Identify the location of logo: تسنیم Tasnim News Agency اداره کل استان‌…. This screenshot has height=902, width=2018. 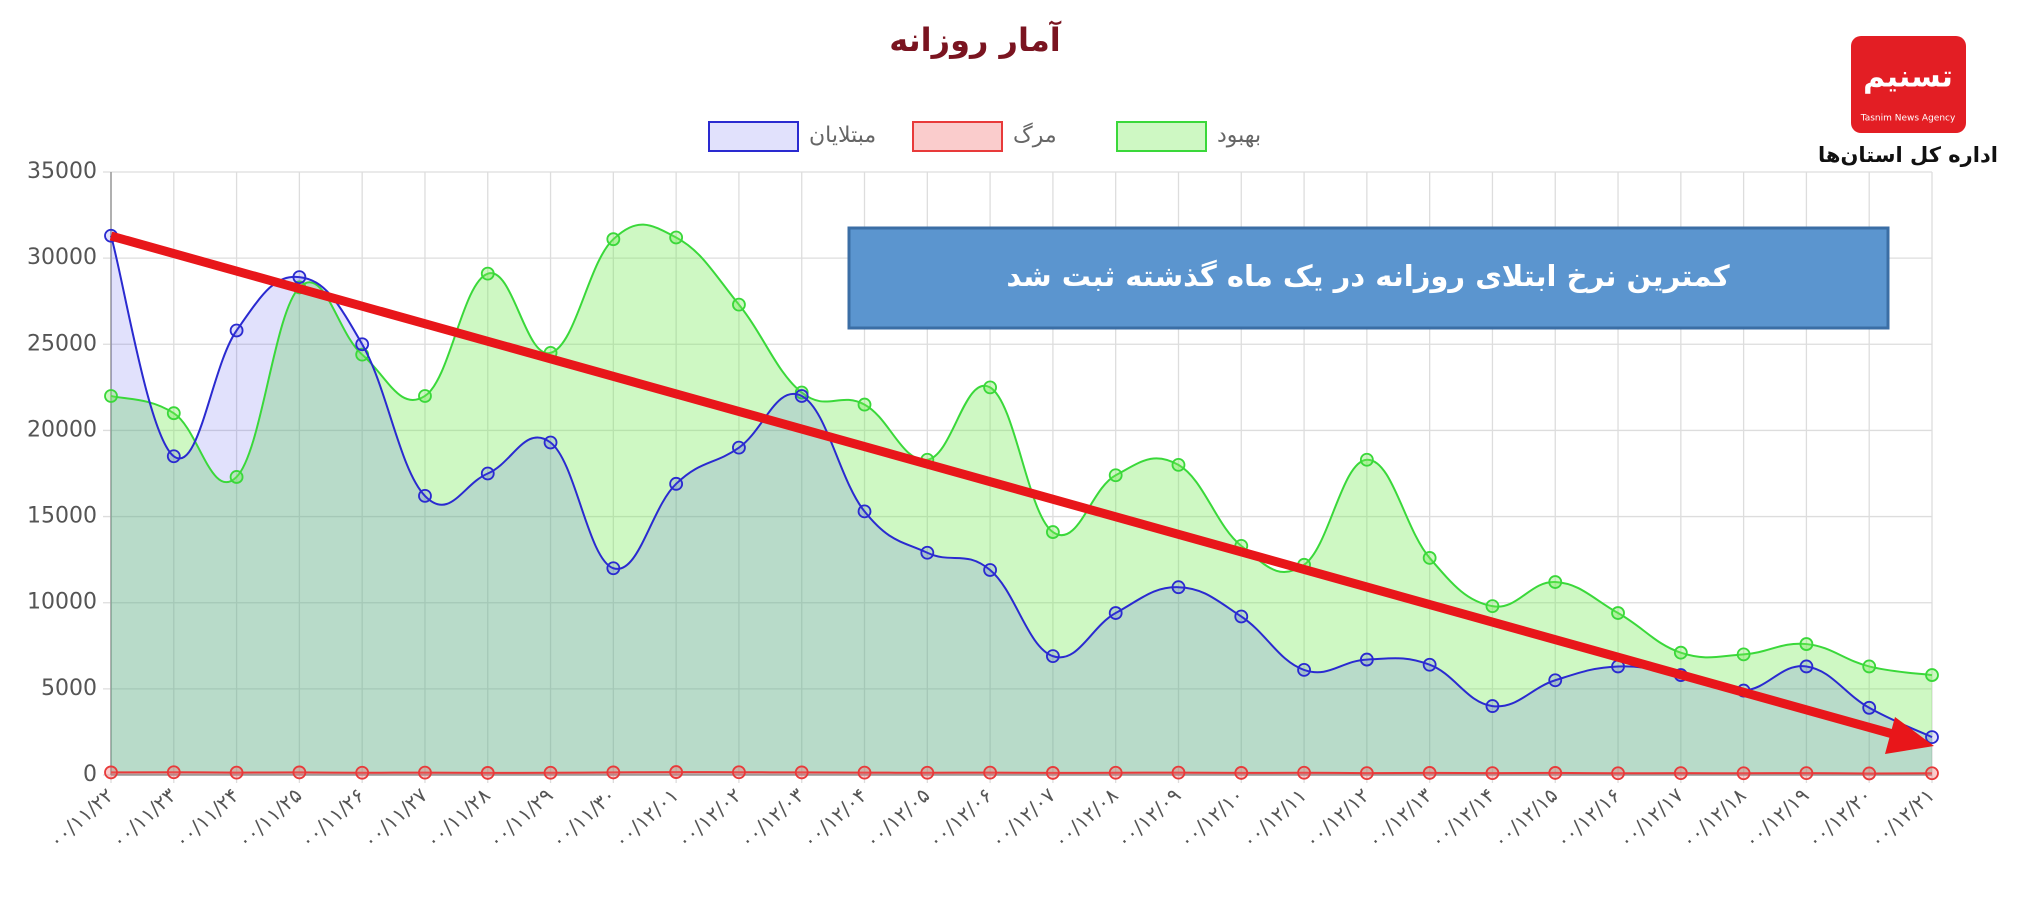
(1908, 101).